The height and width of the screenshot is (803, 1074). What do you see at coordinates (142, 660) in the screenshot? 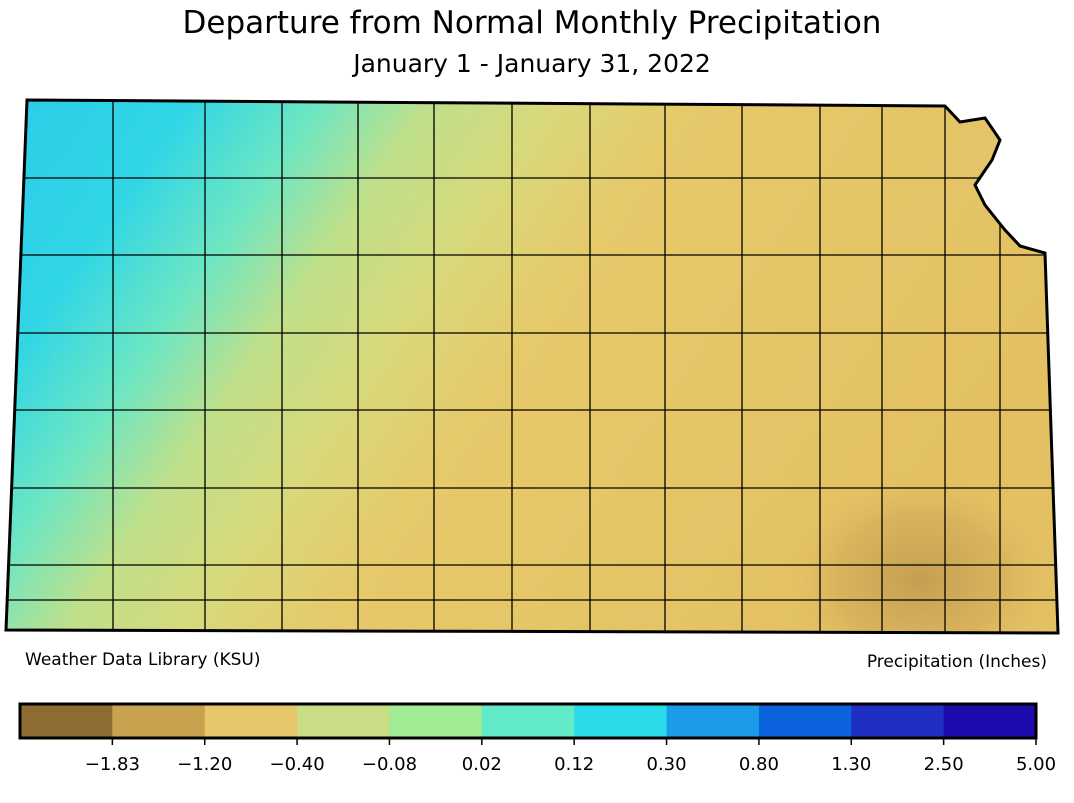
I see `source-label: Weather Data Library (KSU)` at bounding box center [142, 660].